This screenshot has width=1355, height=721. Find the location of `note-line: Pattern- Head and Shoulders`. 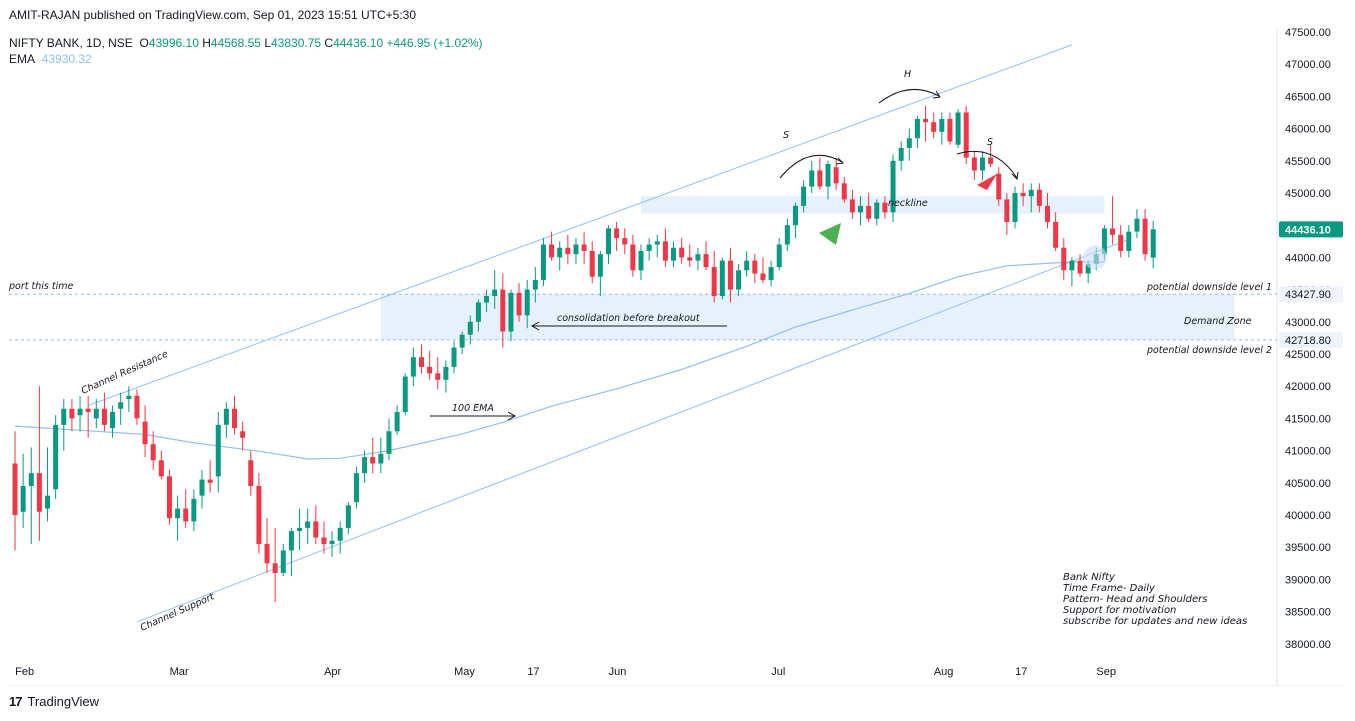

note-line: Pattern- Head and Shoulders is located at coordinates (1135, 599).